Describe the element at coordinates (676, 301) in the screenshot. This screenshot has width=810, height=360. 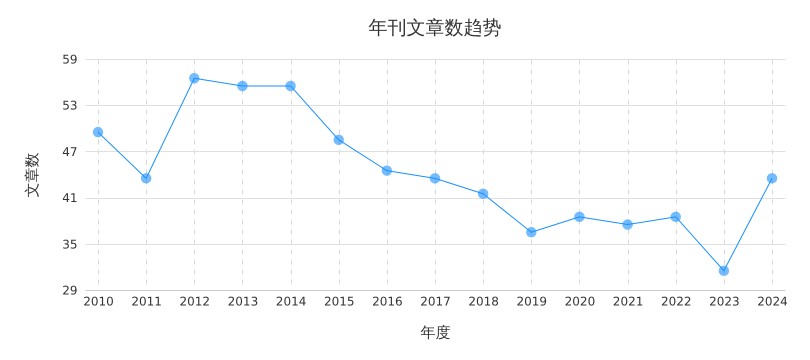
I see `x-tick-label: 2022` at that location.